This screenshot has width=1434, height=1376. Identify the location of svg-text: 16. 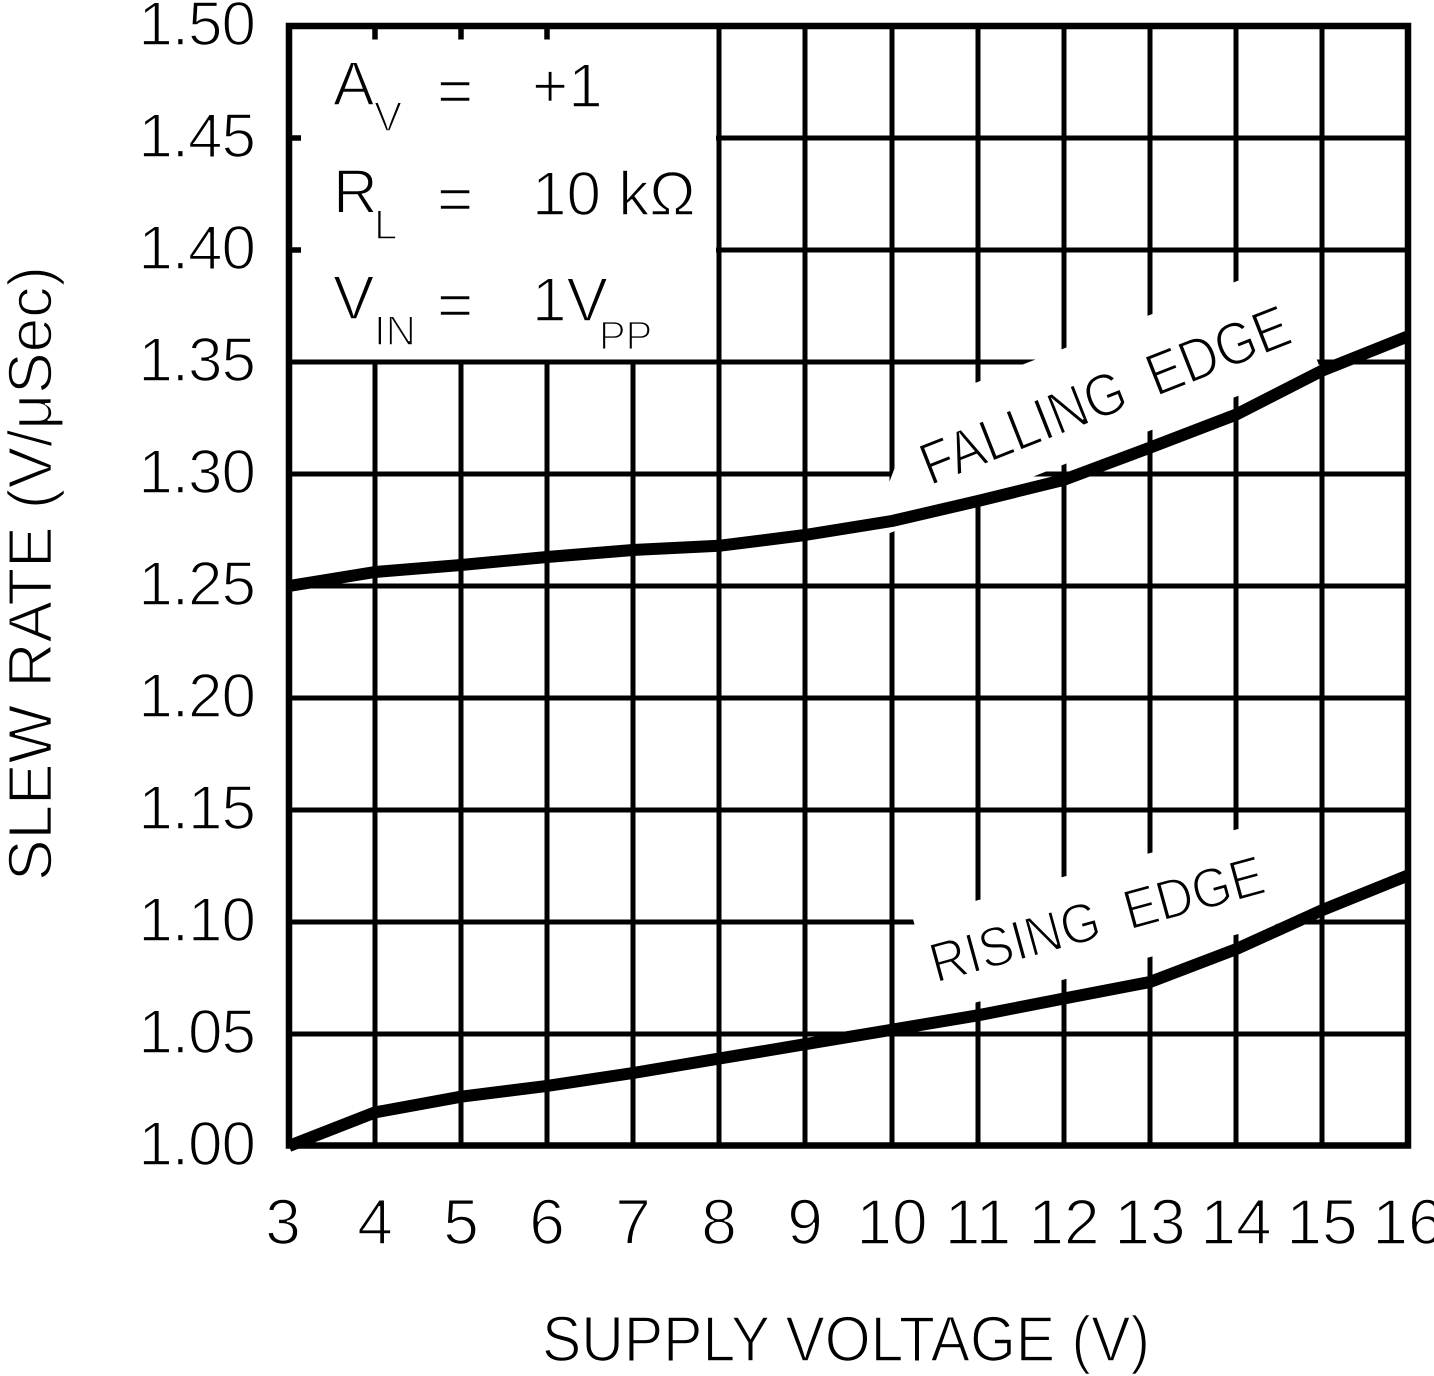
(1403, 1222).